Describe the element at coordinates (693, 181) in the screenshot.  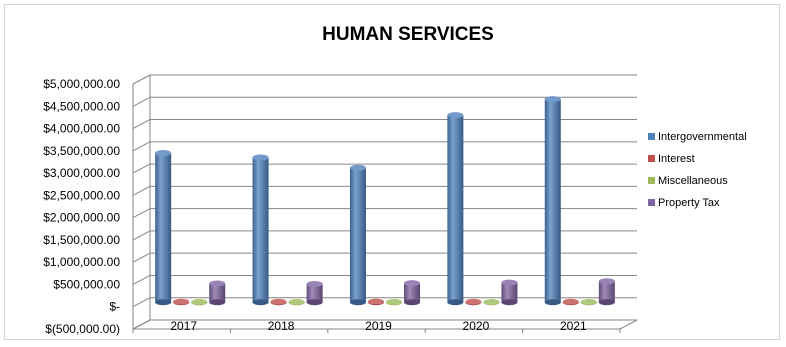
I see `legend-label: Miscellaneous` at that location.